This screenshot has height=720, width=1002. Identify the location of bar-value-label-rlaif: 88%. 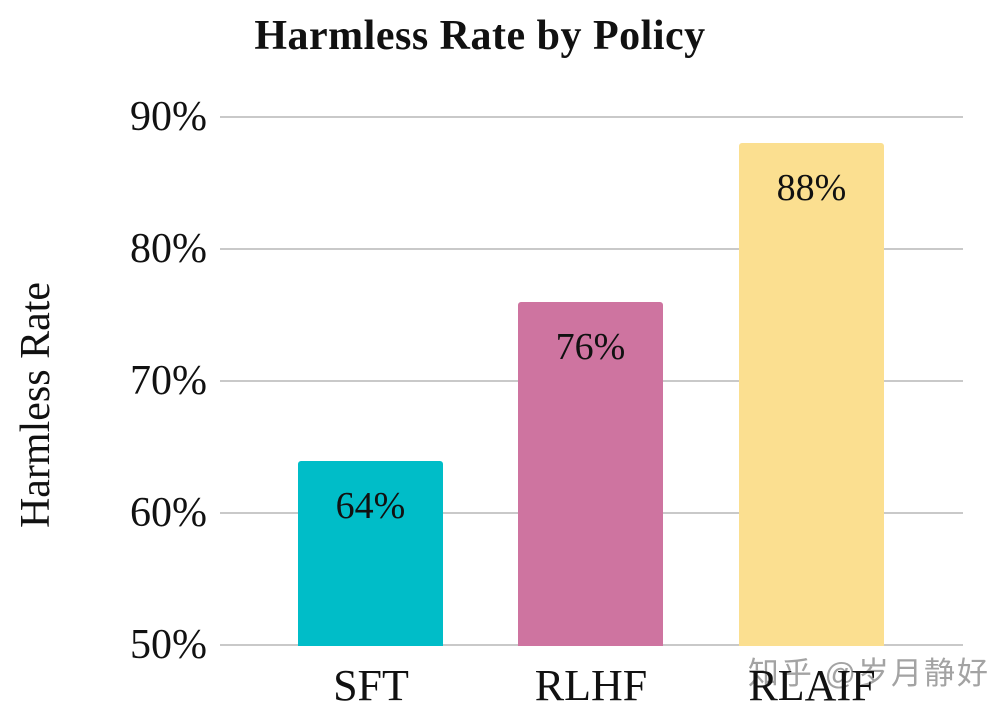
(811, 188).